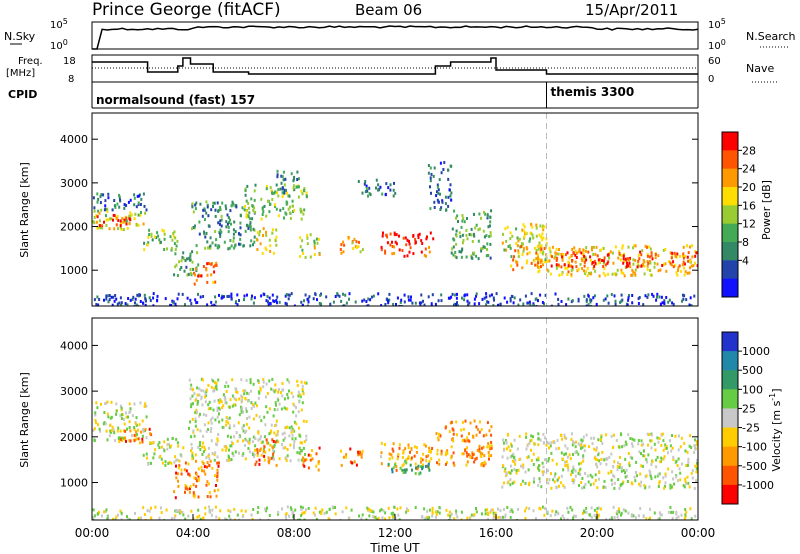  Describe the element at coordinates (717, 24) in the screenshot. I see `nsearch-tick-top: 105` at that location.